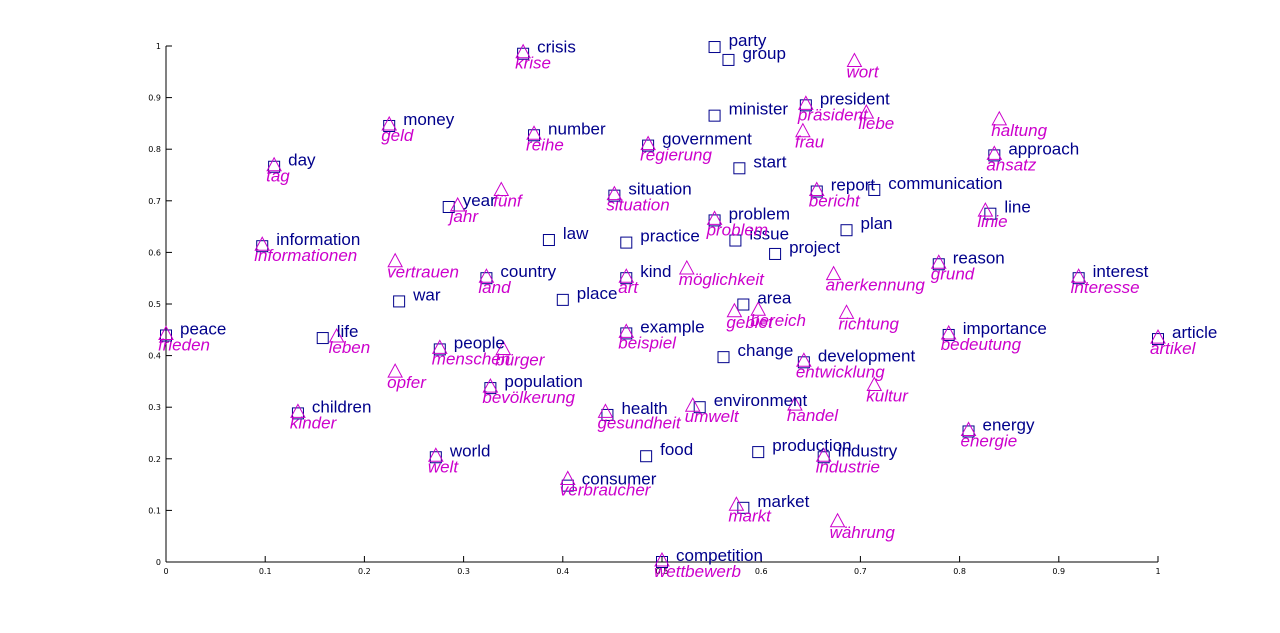 This screenshot has height=633, width=1280. I want to click on german-label-tag: tag, so click(278, 176).